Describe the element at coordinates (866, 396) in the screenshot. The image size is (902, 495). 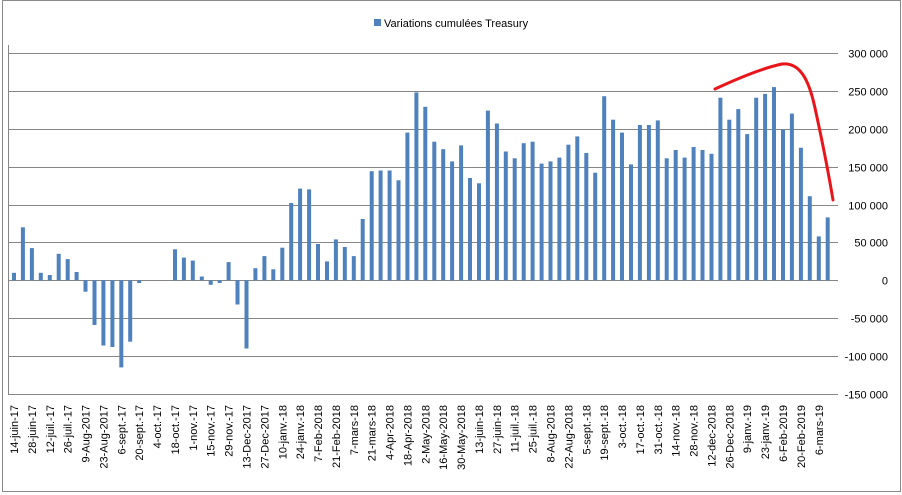
I see `y-tick-label: -150 000` at that location.